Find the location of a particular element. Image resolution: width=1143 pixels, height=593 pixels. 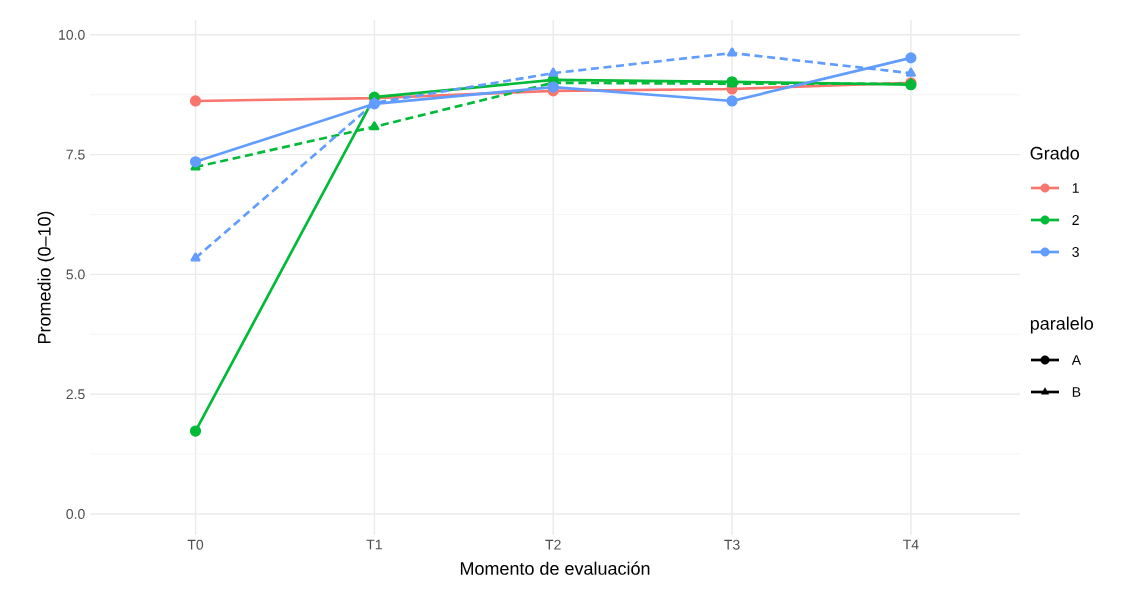

x-tick-label: T1 is located at coordinates (374, 544).